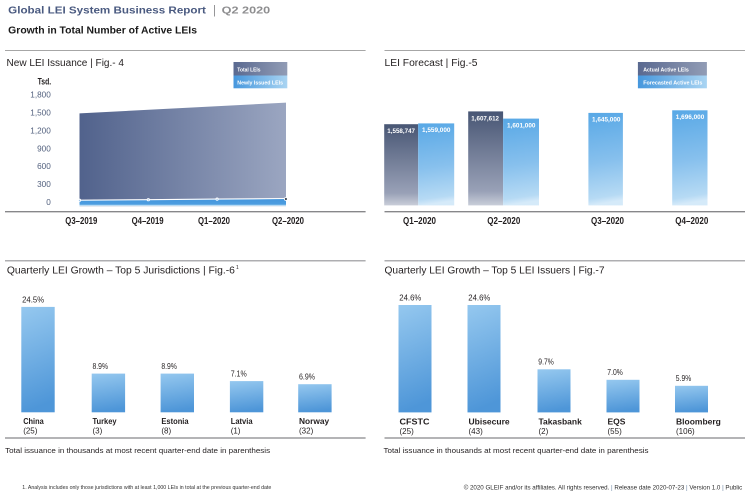 The width and height of the screenshot is (750, 495). Describe the element at coordinates (248, 71) in the screenshot. I see `svg-text: Total LEIs` at that location.